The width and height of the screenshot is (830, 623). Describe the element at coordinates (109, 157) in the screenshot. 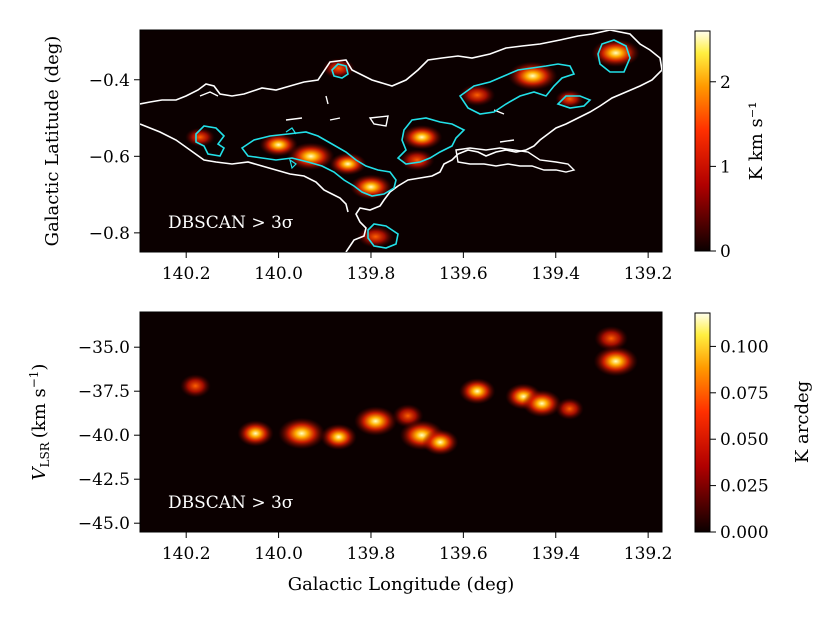

I see `y-tick-label: −0.6` at that location.